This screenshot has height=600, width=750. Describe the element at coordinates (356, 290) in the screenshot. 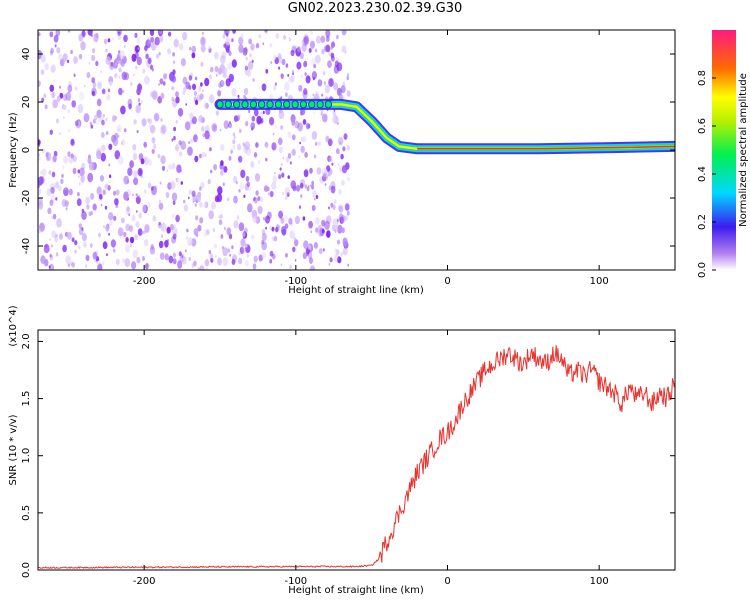

I see `spectrogram-x-axis-label: Height of straight line (km)` at that location.